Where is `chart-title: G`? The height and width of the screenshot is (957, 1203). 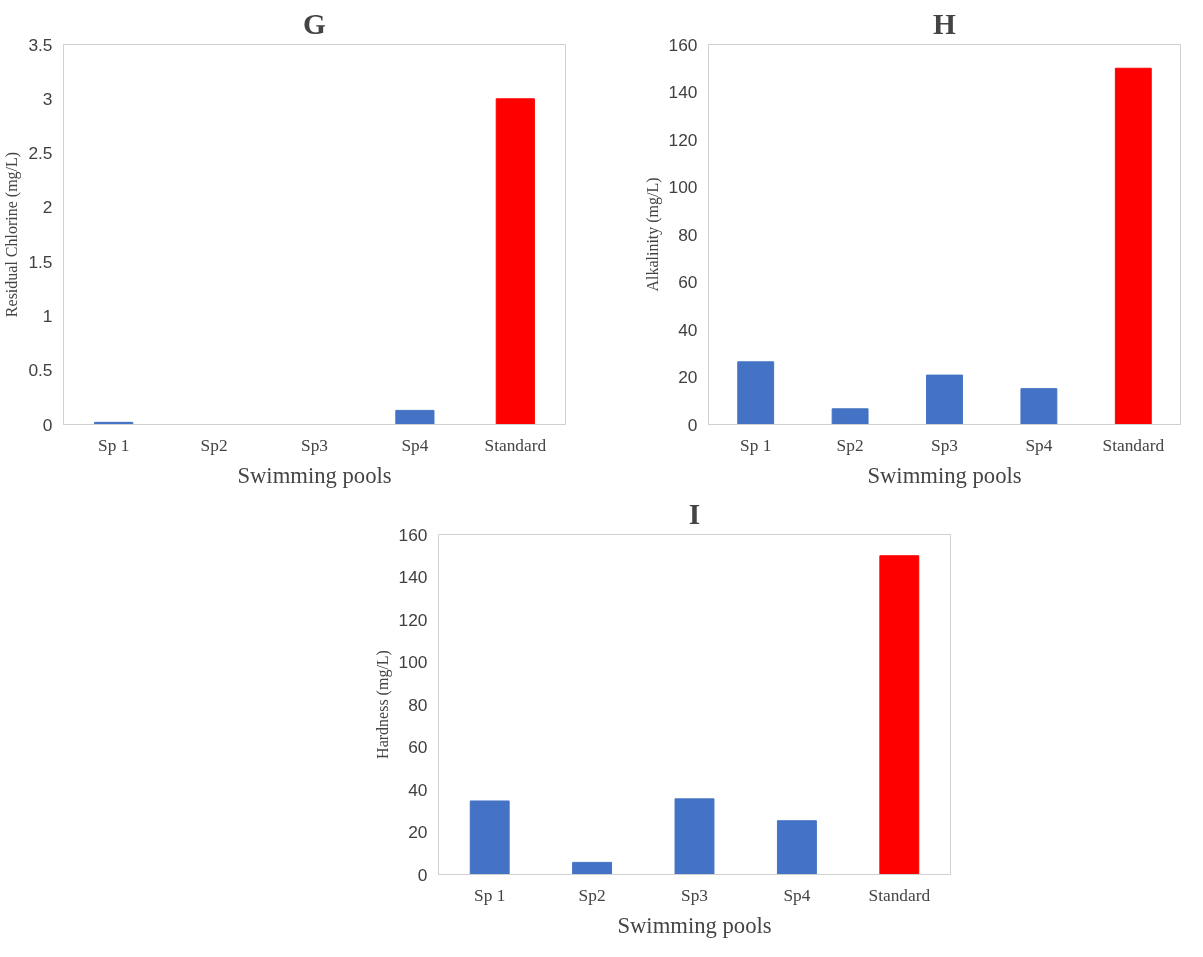
chart-title: G is located at coordinates (315, 23).